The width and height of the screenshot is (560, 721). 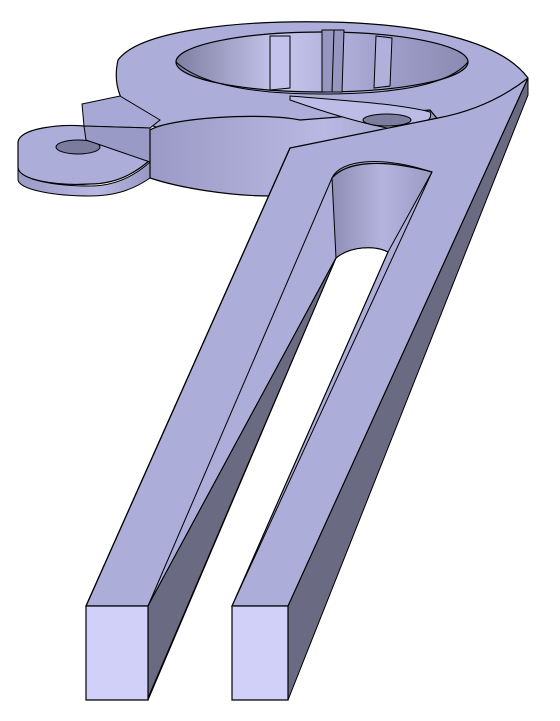 I want to click on rib-hole, so click(x=387, y=120).